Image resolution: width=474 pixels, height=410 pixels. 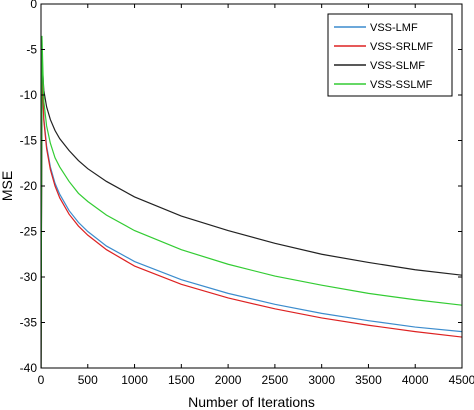 What do you see at coordinates (31, 50) in the screenshot?
I see `y-tick-label: -5` at bounding box center [31, 50].